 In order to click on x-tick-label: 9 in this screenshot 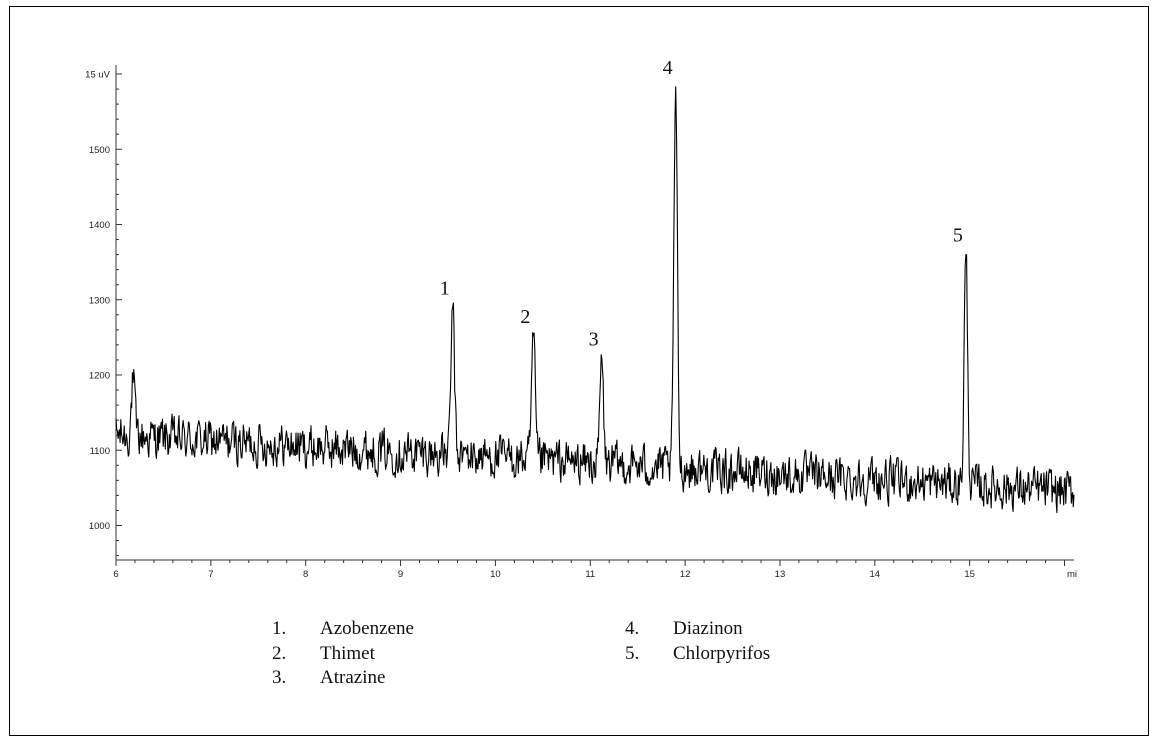, I will do `click(400, 574)`.